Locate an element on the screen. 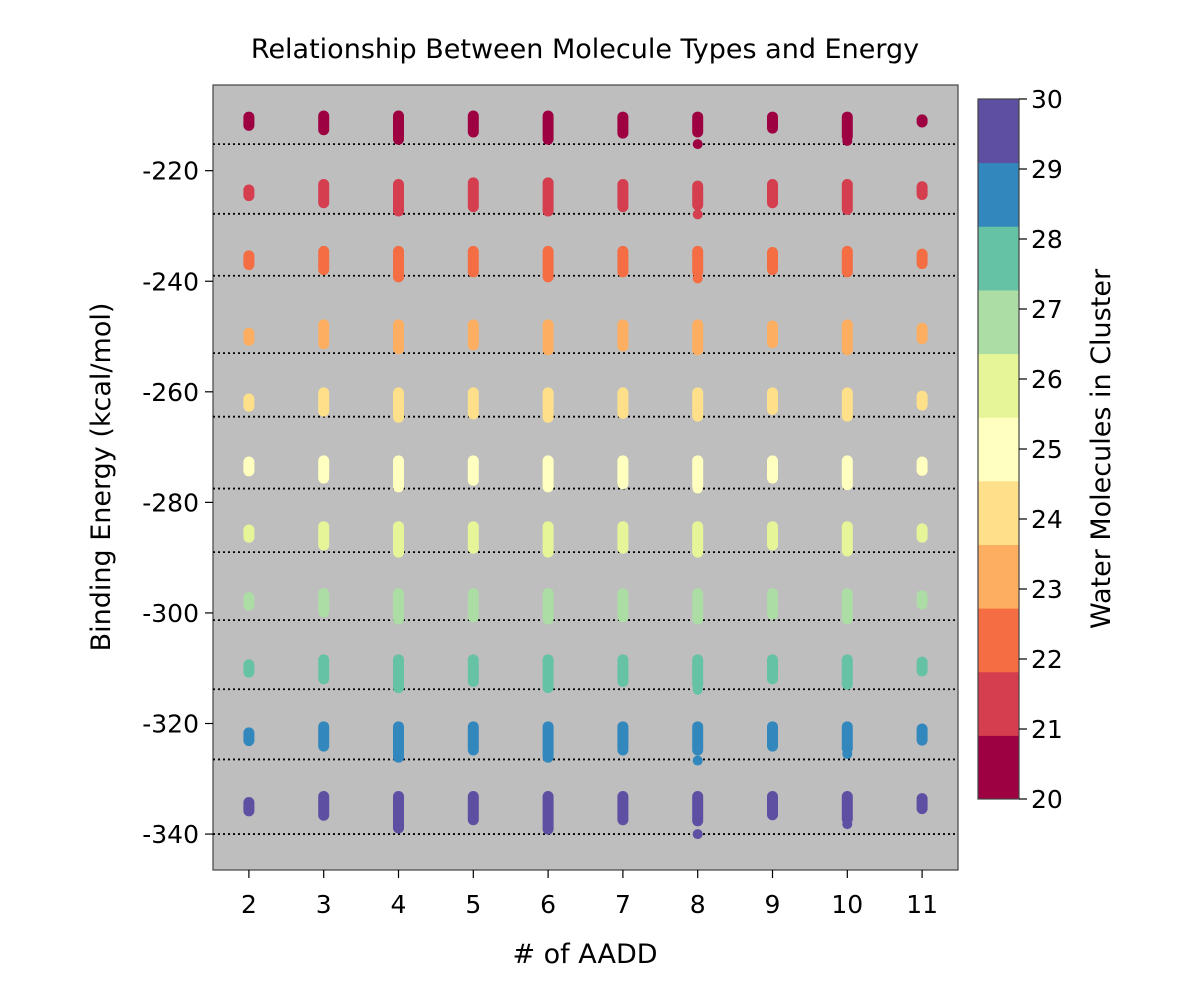 This screenshot has width=1200, height=1004. colorbar-tick-label: 28 is located at coordinates (1047, 239).